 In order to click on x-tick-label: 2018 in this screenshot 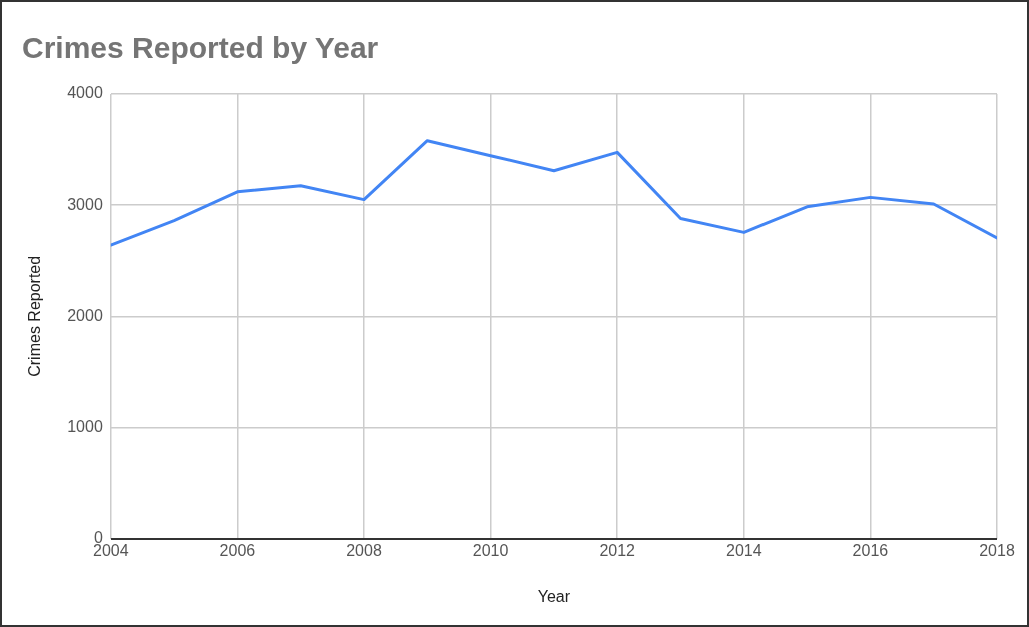, I will do `click(997, 550)`.